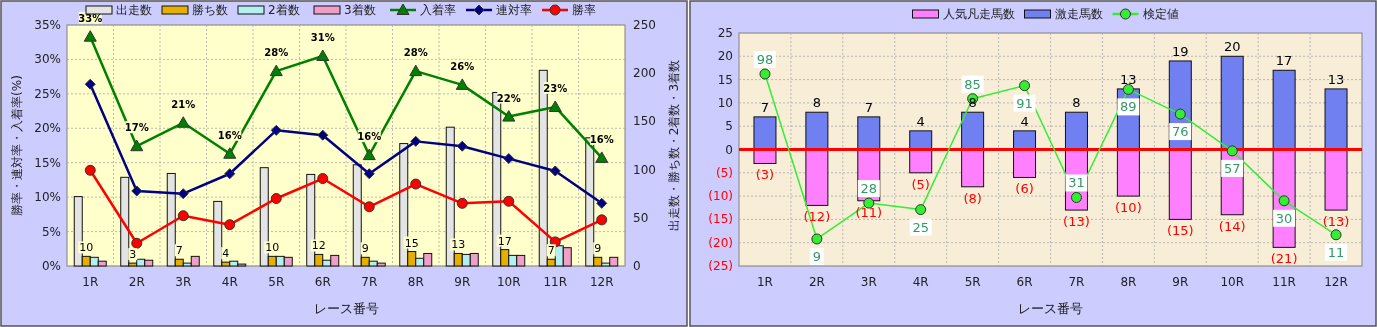 The height and width of the screenshot is (327, 1377). Describe the element at coordinates (318, 246) in the screenshot. I see `data-label: 12` at that location.